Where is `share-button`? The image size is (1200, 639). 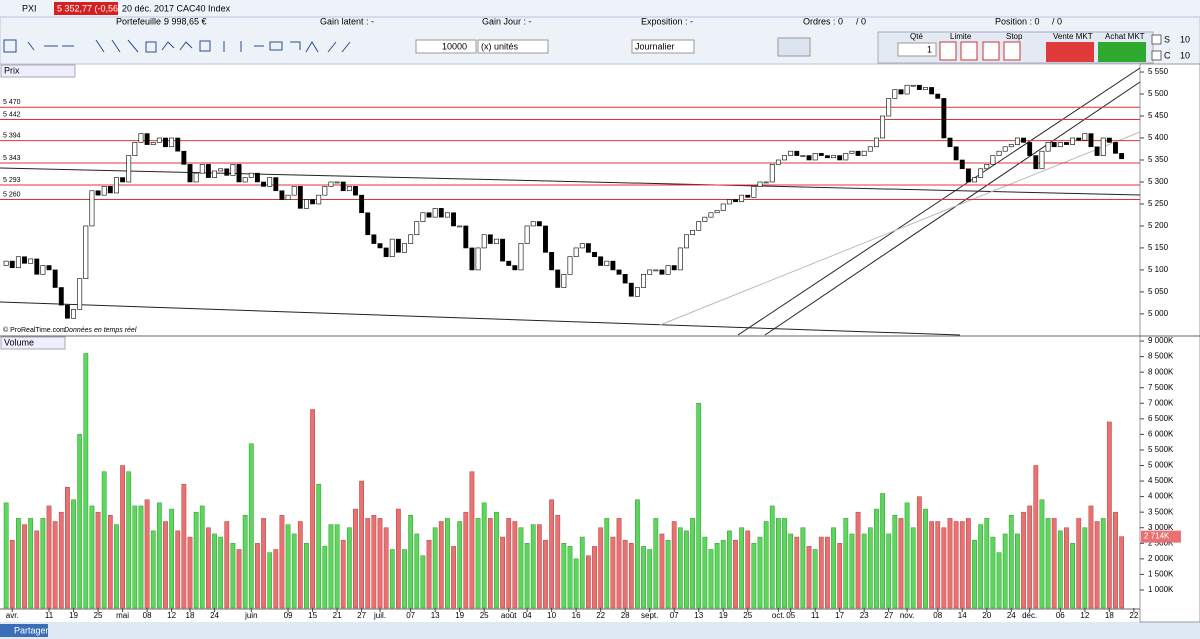 share-button is located at coordinates (24, 630).